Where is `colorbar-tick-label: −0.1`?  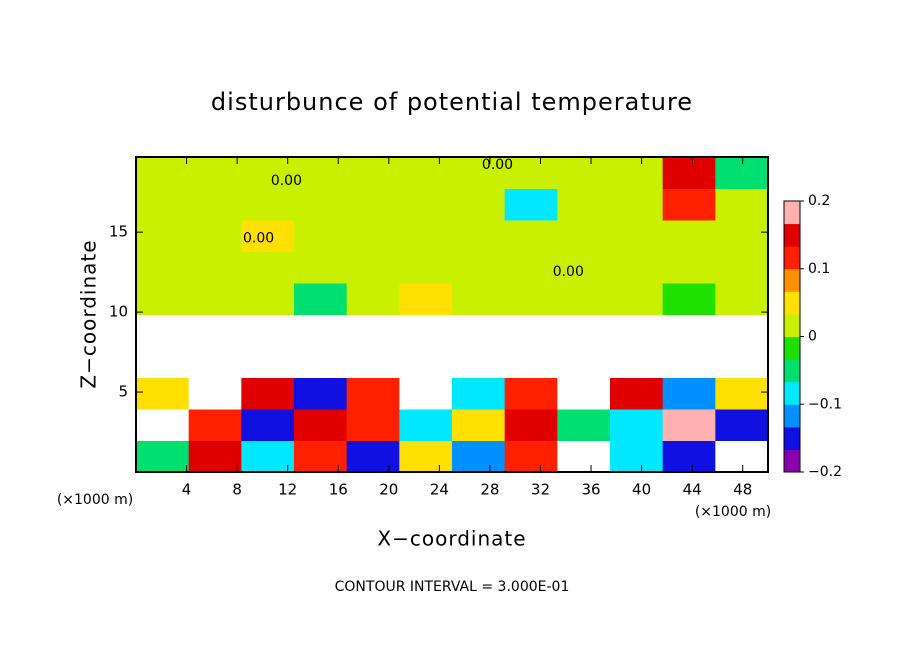
colorbar-tick-label: −0.1 is located at coordinates (825, 404).